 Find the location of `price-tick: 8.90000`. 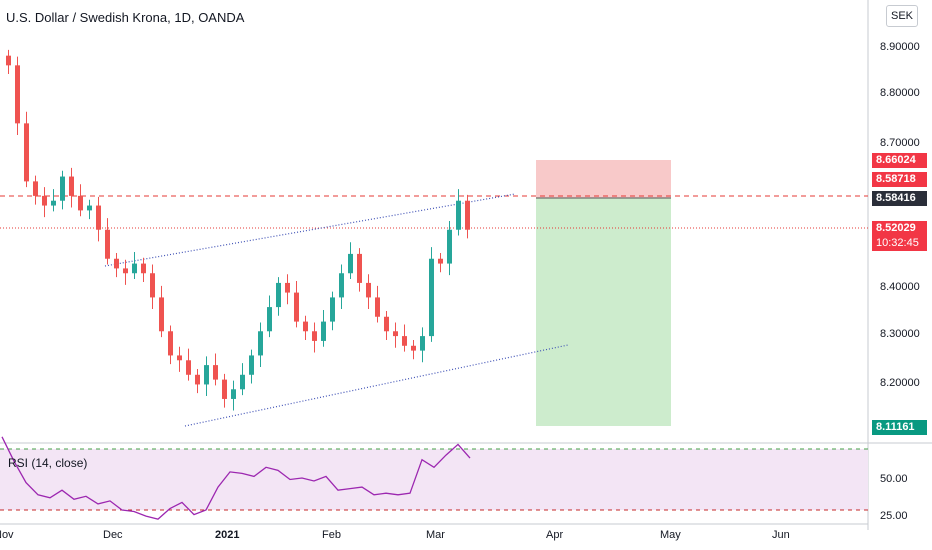

price-tick: 8.90000 is located at coordinates (900, 47).